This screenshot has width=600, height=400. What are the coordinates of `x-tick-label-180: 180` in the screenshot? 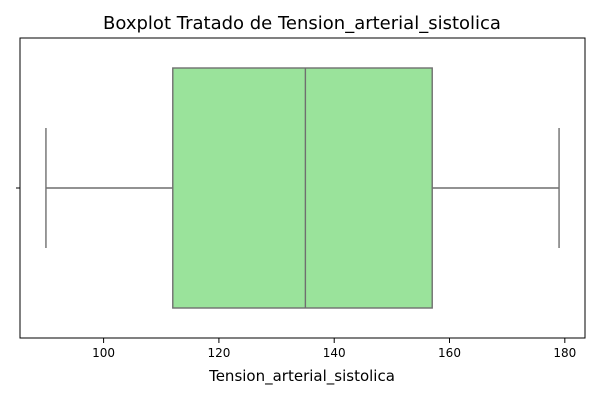 It's located at (564, 353).